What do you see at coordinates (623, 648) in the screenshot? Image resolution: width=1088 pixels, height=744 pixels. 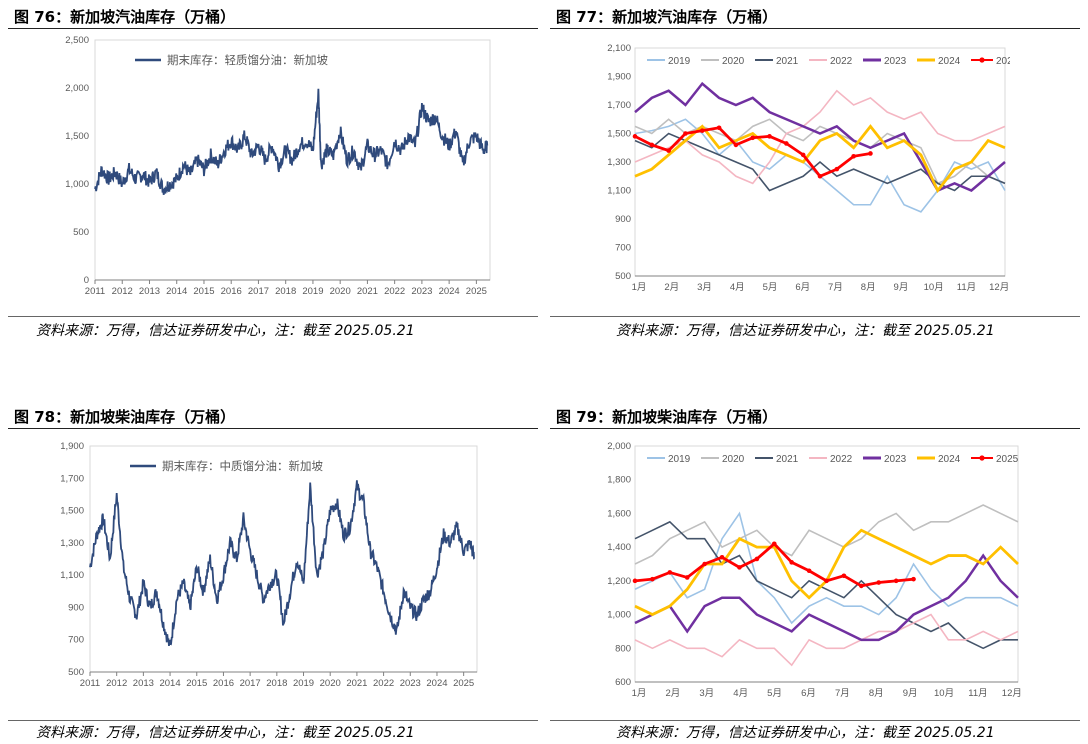 I see `y-tick-label: 800` at bounding box center [623, 648].